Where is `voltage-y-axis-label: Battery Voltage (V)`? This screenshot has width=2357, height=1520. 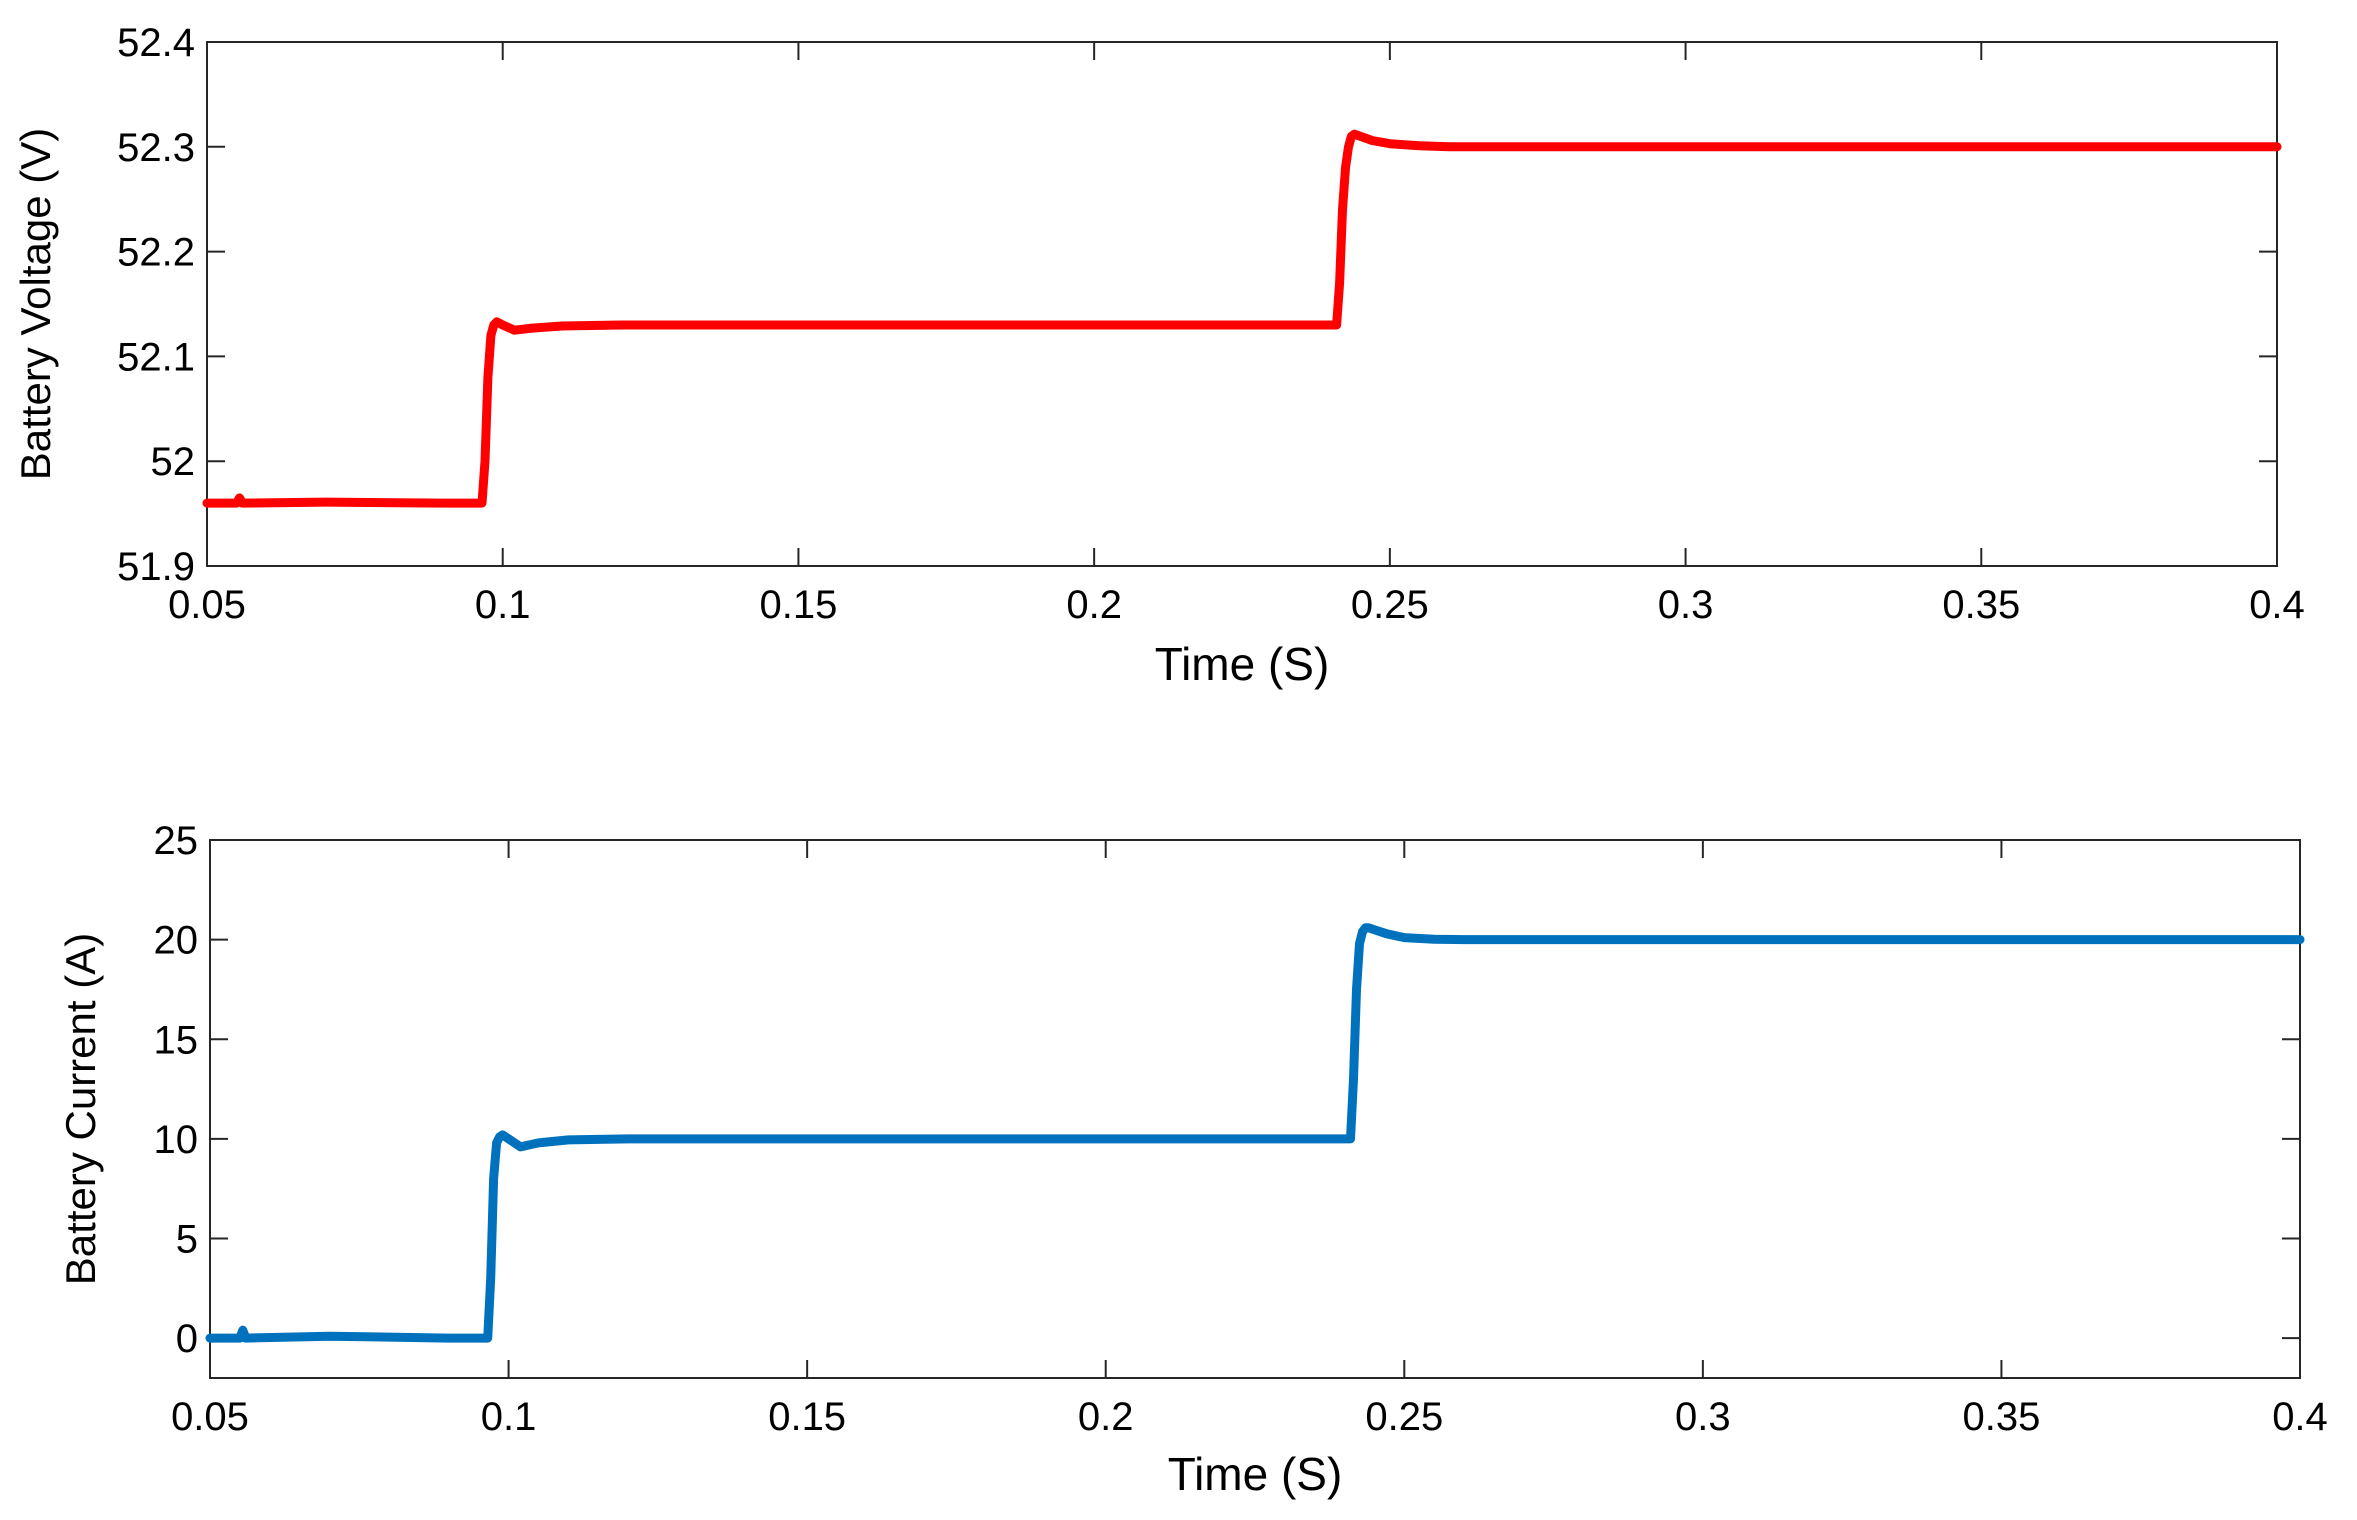
voltage-y-axis-label: Battery Voltage (V) is located at coordinates (35, 304).